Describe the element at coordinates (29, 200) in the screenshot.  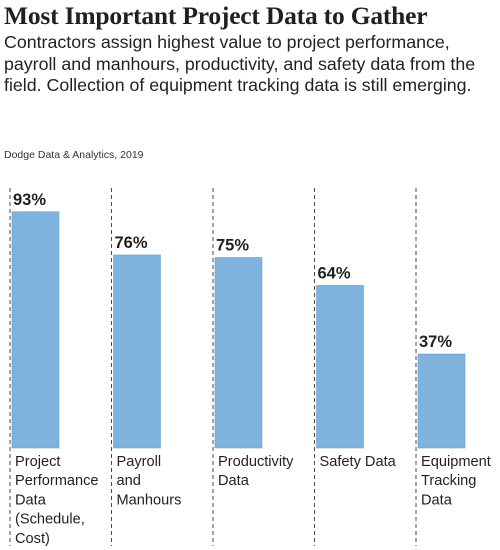
I see `value-label: 93%` at that location.